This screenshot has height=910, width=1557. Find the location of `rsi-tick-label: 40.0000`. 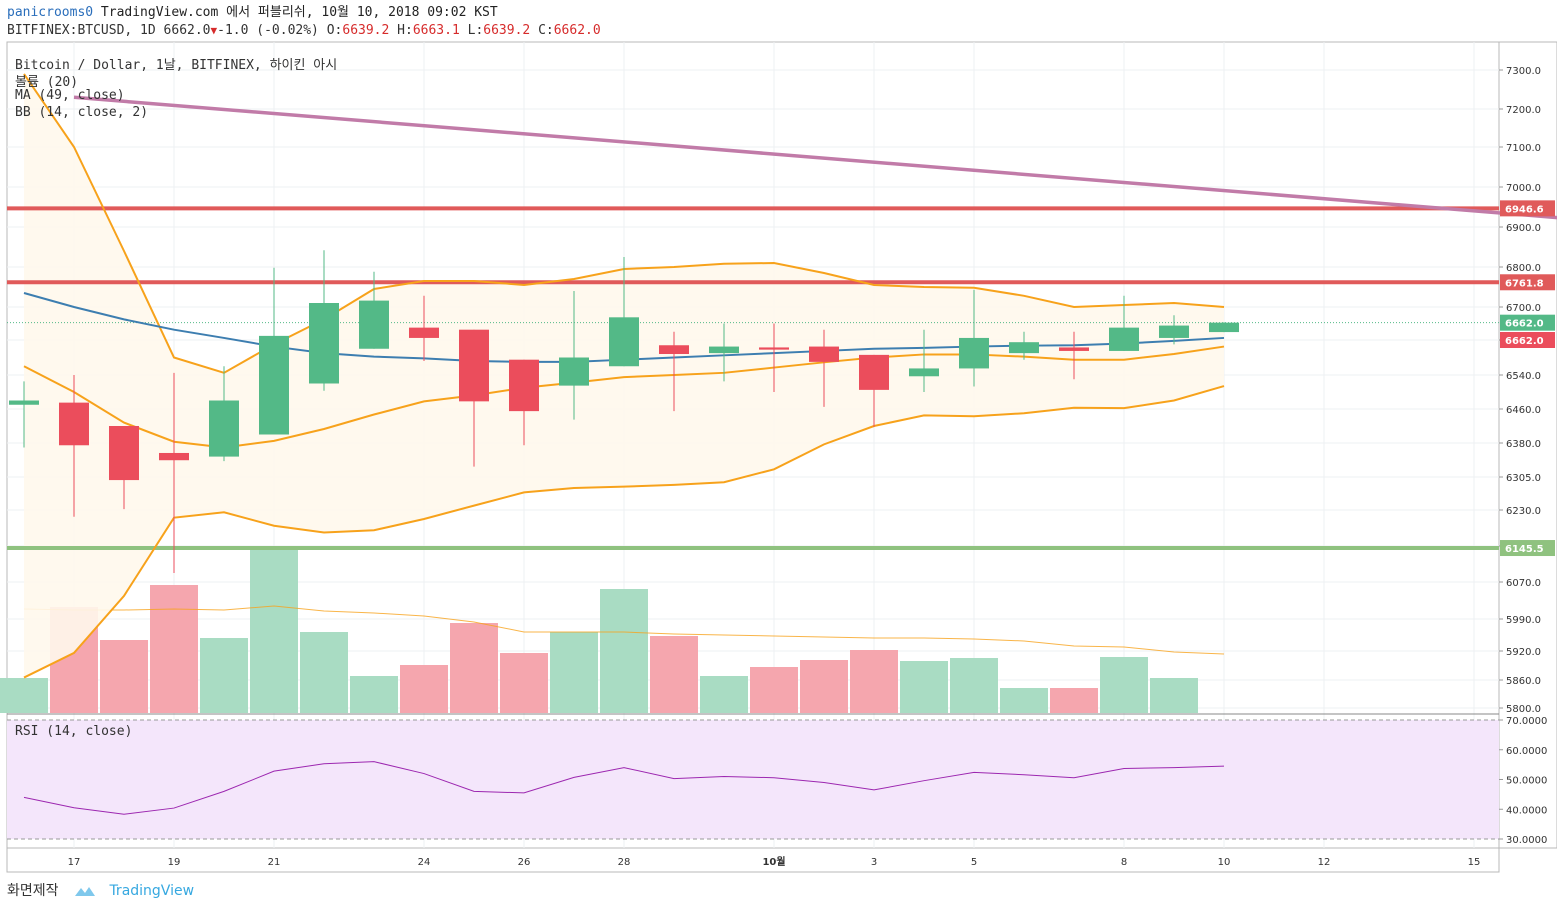

rsi-tick-label: 40.0000 is located at coordinates (1526, 810).